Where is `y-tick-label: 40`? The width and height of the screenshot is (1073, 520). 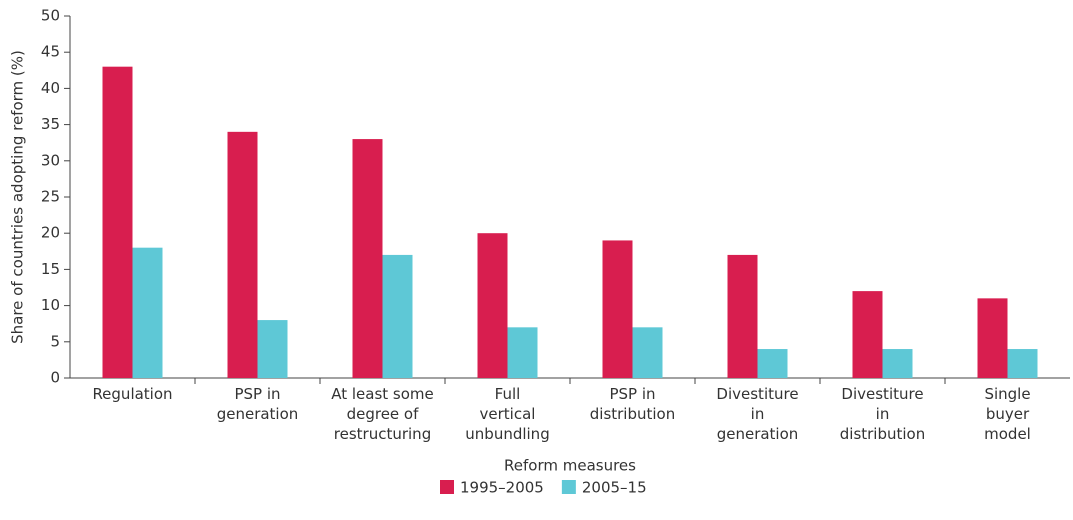
y-tick-label: 40 is located at coordinates (50, 88).